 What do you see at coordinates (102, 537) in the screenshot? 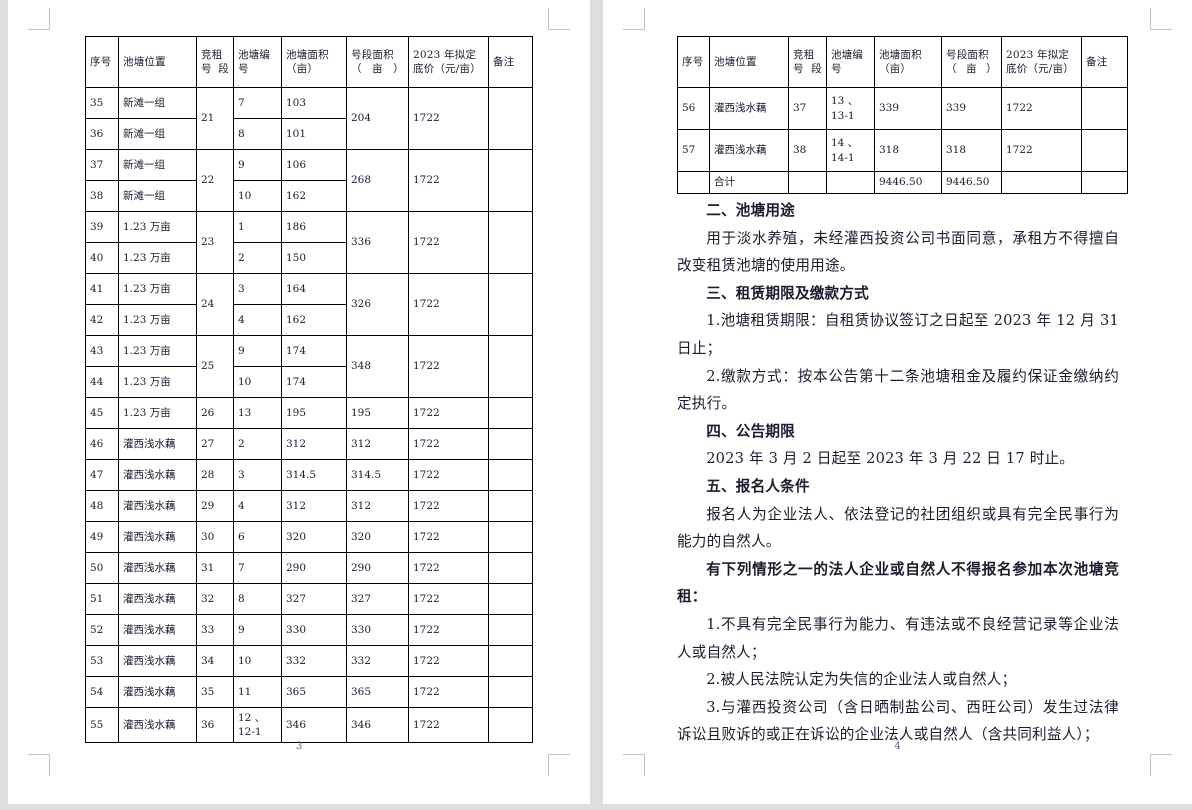
I see `cell-seq: 49` at bounding box center [102, 537].